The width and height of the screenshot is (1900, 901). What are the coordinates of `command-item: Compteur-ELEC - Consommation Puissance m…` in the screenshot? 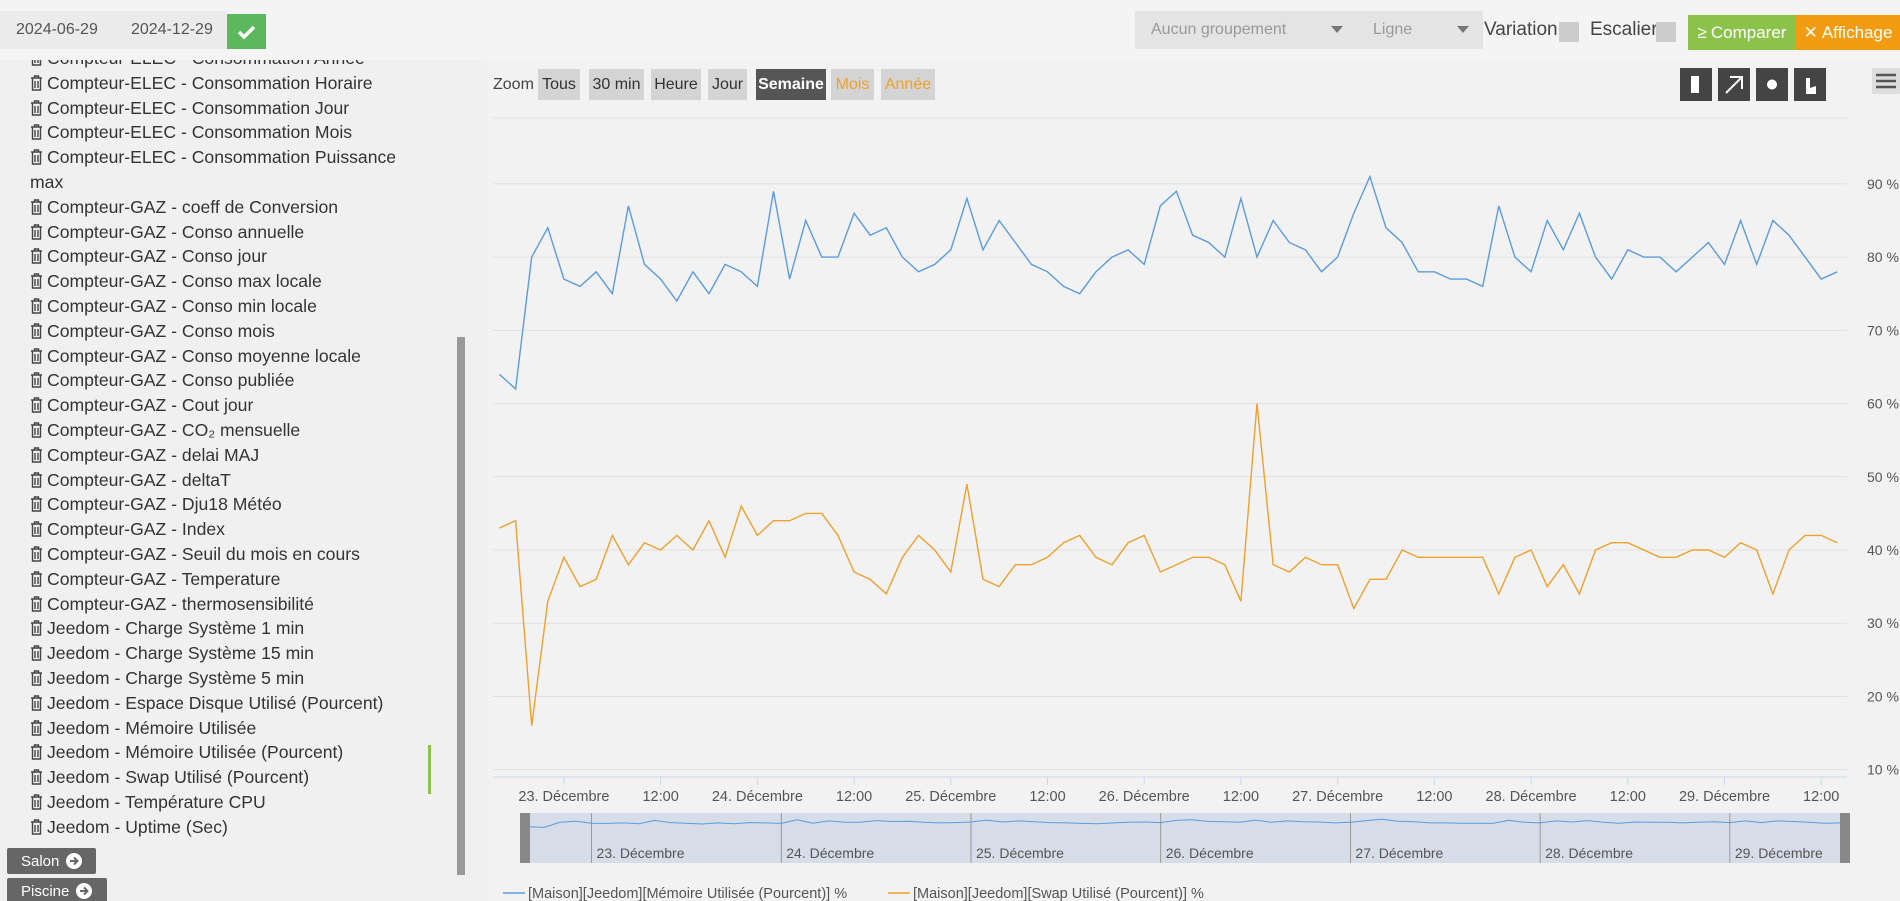 It's located at (225, 170).